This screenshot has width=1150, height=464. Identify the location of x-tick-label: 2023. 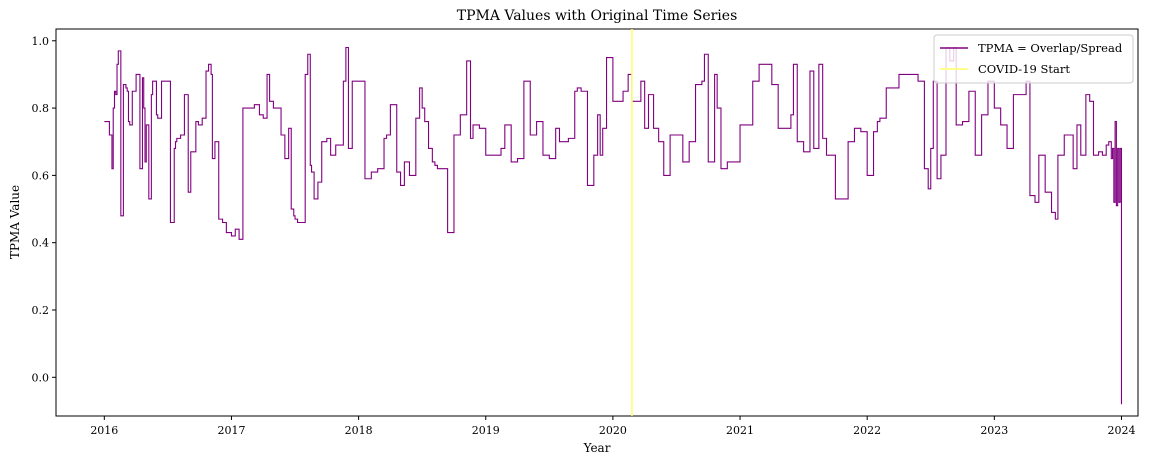
(994, 430).